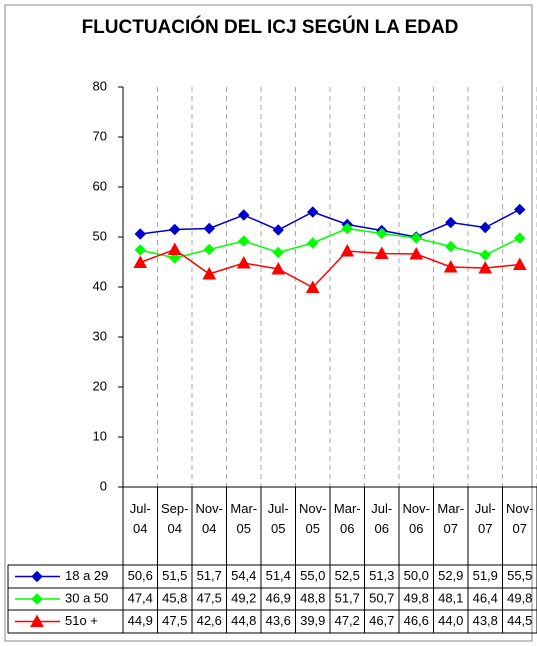  What do you see at coordinates (100, 285) in the screenshot?
I see `y-tick-label: 40` at bounding box center [100, 285].